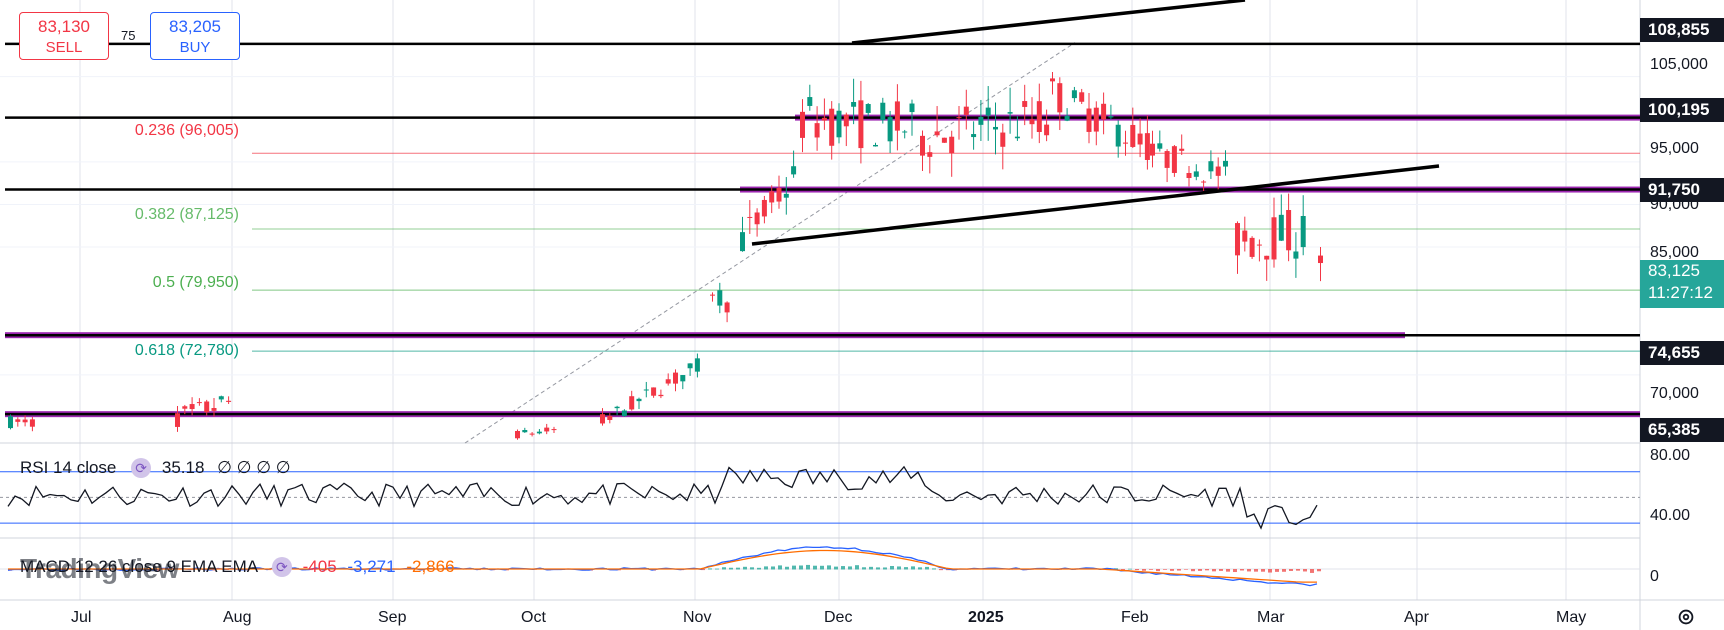  I want to click on rsi-name: RSI 14 close, so click(68, 467).